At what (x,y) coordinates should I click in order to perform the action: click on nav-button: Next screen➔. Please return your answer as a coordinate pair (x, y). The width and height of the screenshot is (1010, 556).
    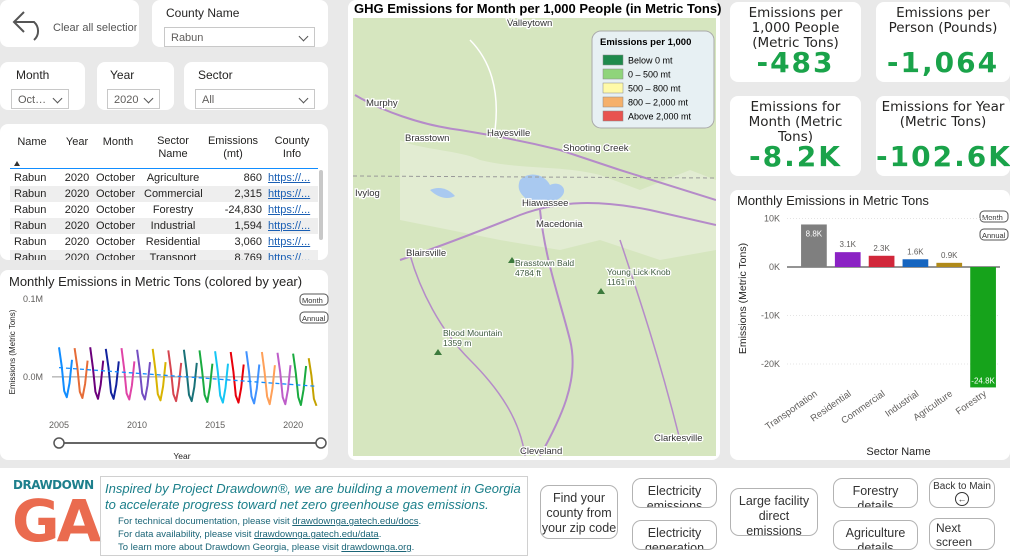
    Looking at the image, I should click on (962, 534).